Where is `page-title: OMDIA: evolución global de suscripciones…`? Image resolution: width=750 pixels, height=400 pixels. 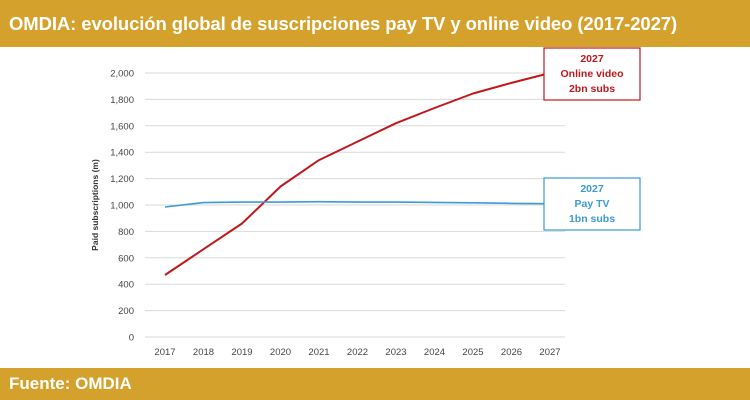 page-title: OMDIA: evolución global de suscripciones… is located at coordinates (343, 23).